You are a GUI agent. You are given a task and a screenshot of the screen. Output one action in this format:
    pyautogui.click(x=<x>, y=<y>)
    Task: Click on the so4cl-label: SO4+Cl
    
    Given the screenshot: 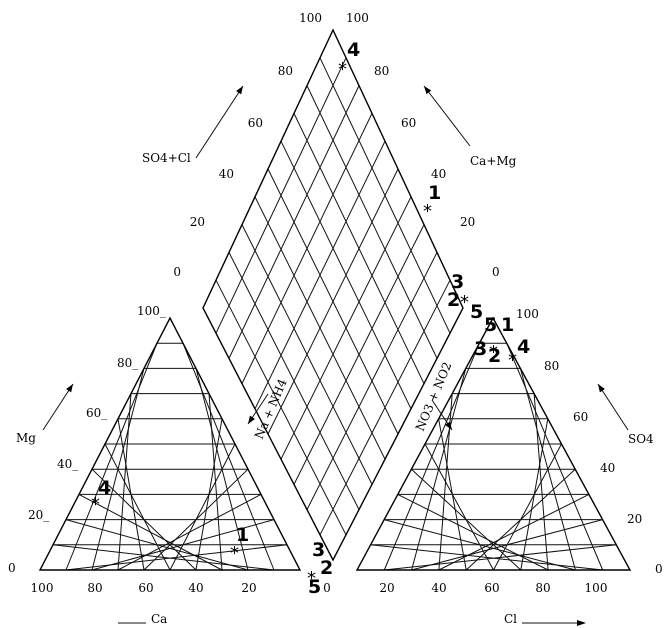 What is the action you would take?
    pyautogui.click(x=166, y=158)
    